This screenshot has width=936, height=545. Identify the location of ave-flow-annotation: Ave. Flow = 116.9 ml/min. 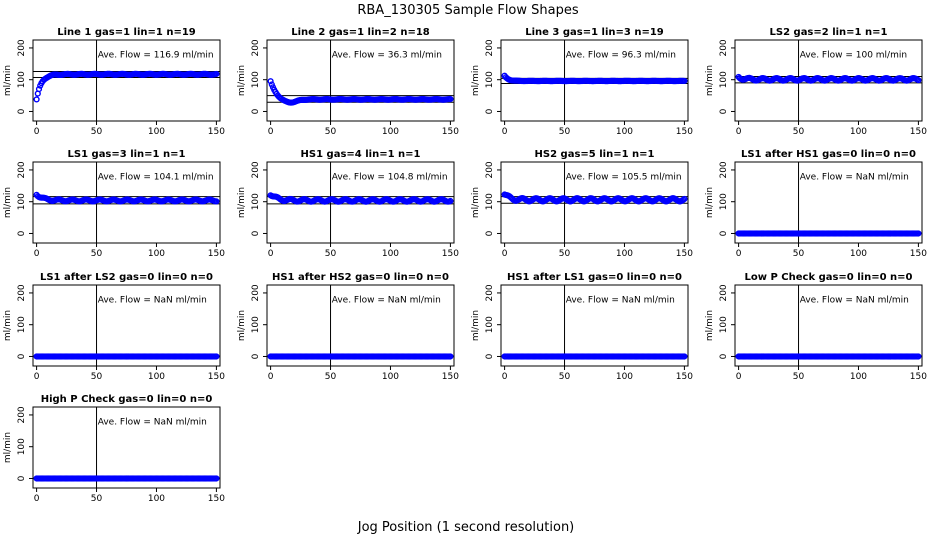
(156, 55).